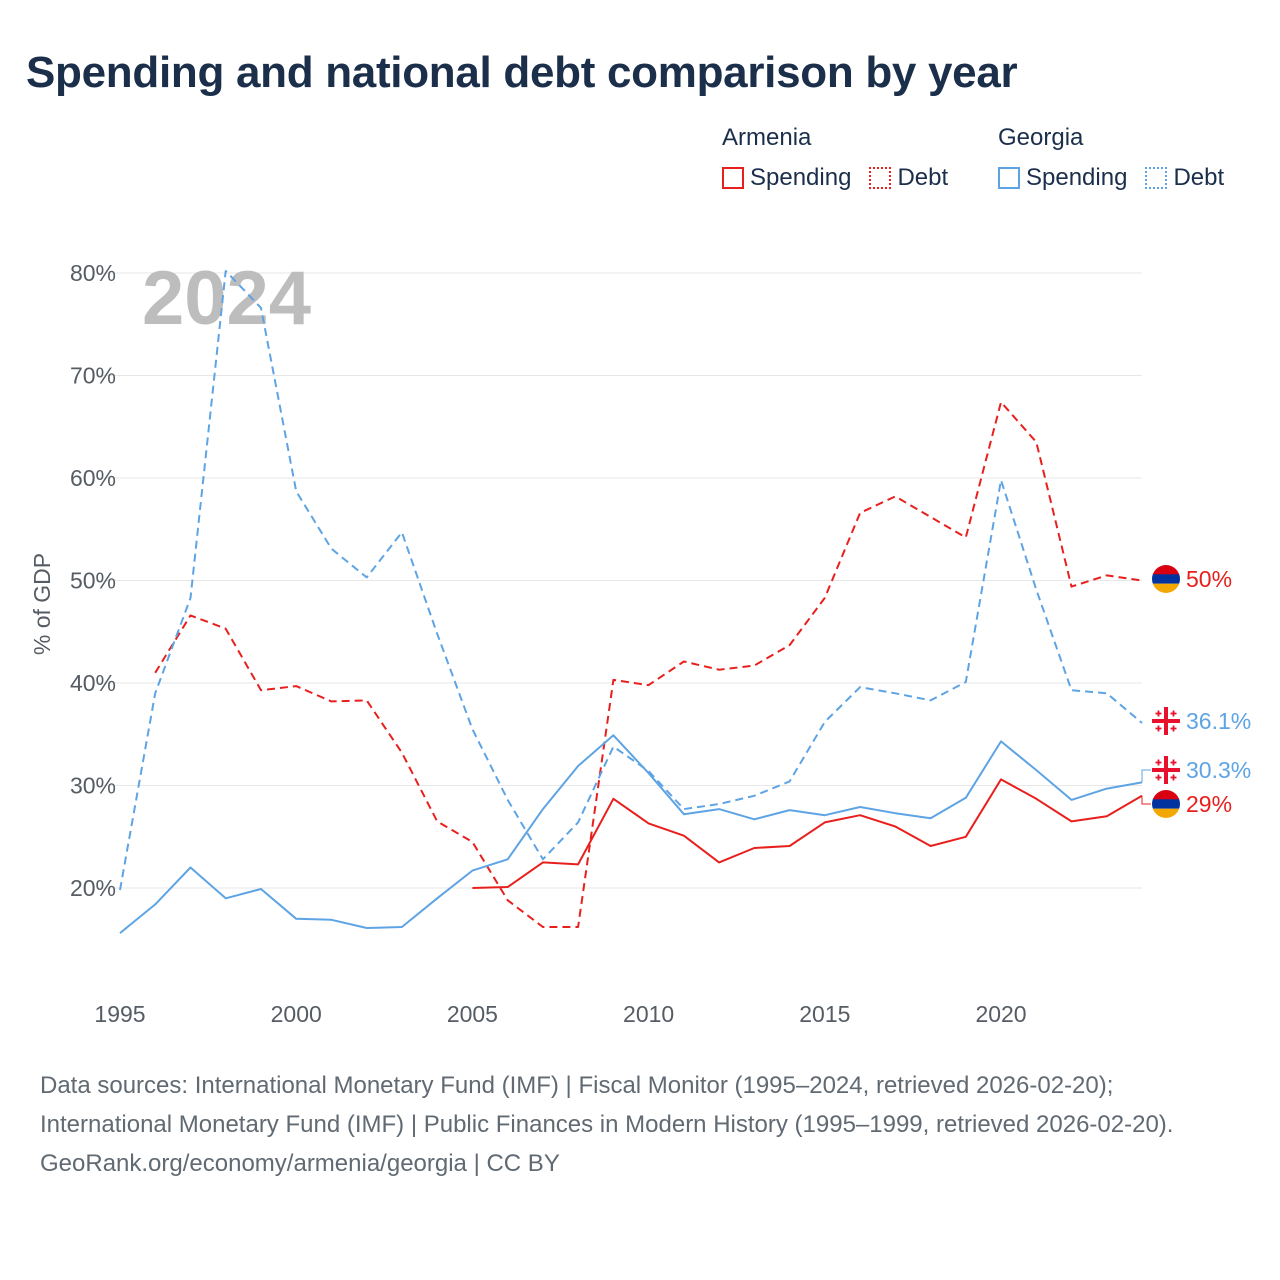  I want to click on x-tick-label: 2005, so click(472, 1014).